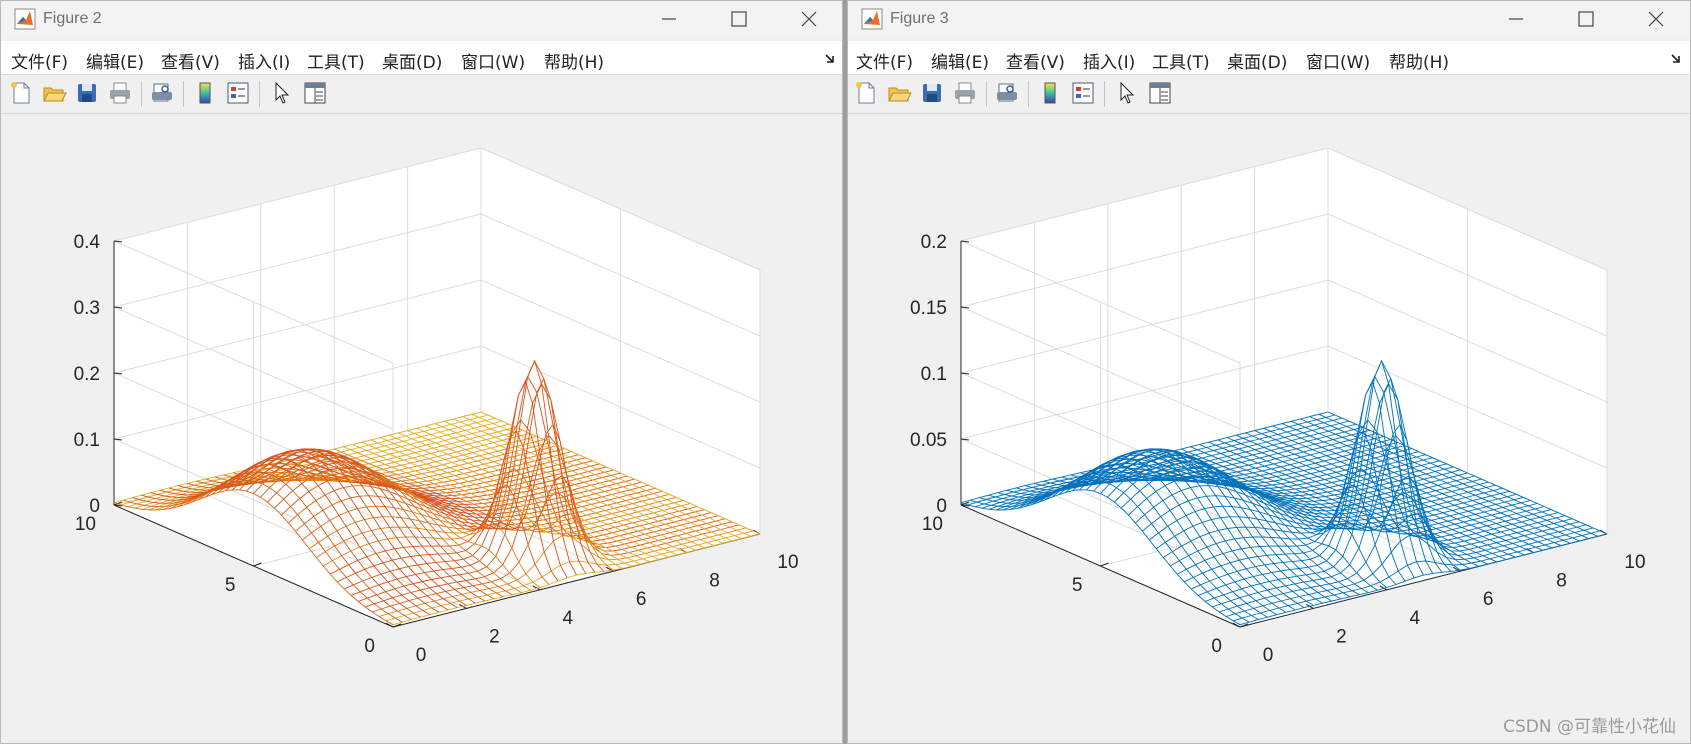 Image resolution: width=1691 pixels, height=744 pixels. Describe the element at coordinates (641, 599) in the screenshot. I see `x-tick-label: 6` at that location.